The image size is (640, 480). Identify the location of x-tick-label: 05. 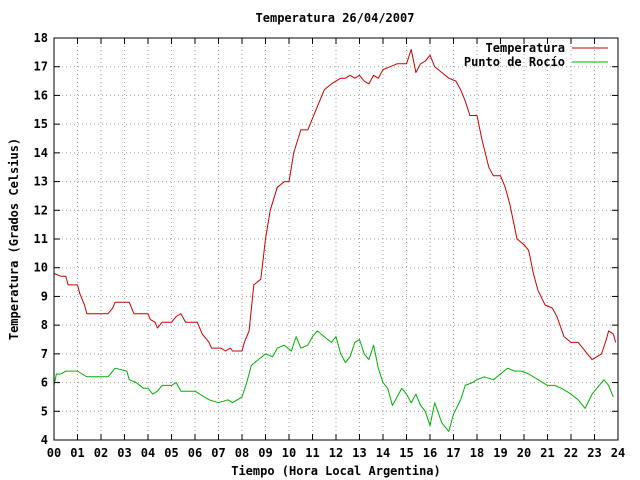
(171, 453).